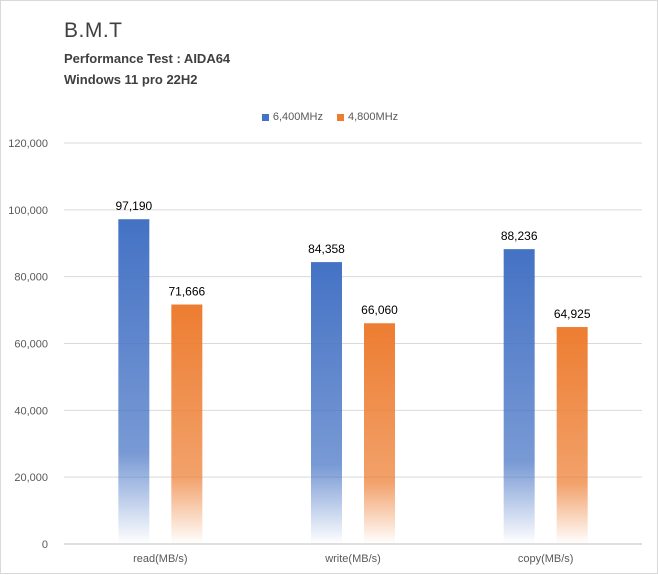  What do you see at coordinates (31, 278) in the screenshot?
I see `y-tick-label: 80,000` at bounding box center [31, 278].